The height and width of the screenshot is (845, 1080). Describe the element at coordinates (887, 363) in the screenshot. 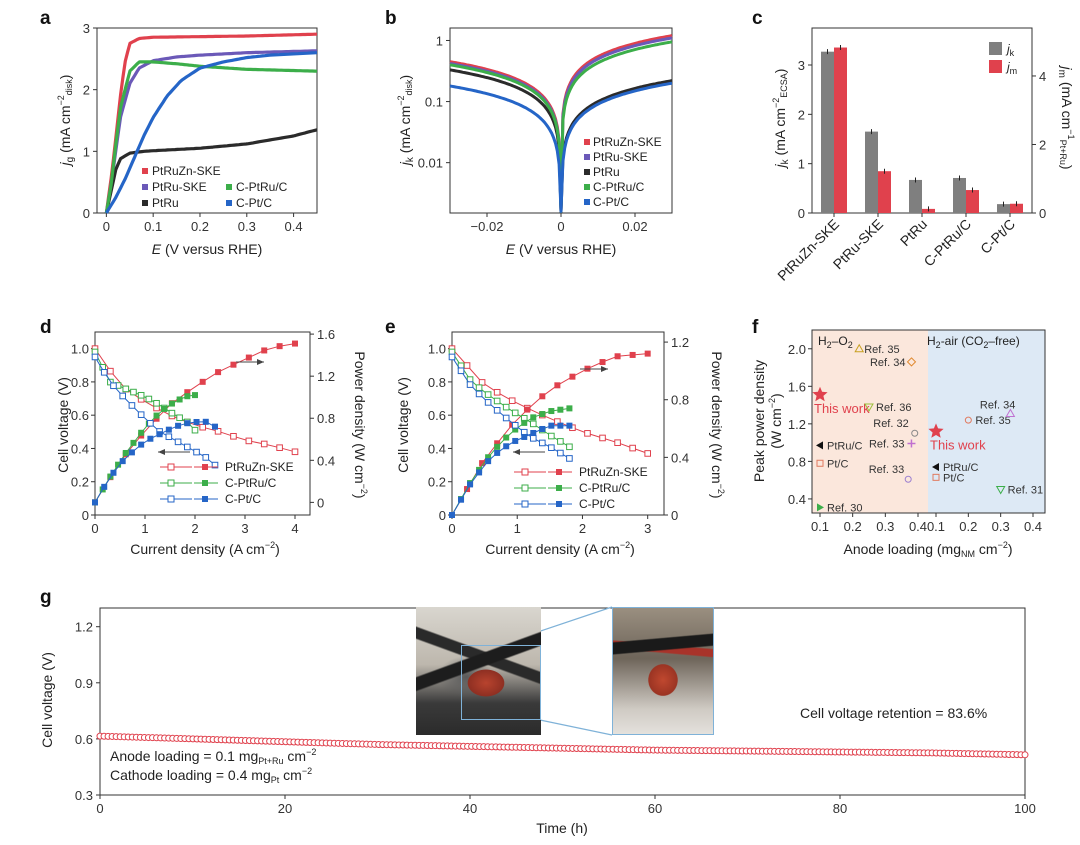

I see `point-label: Ref. 34` at that location.